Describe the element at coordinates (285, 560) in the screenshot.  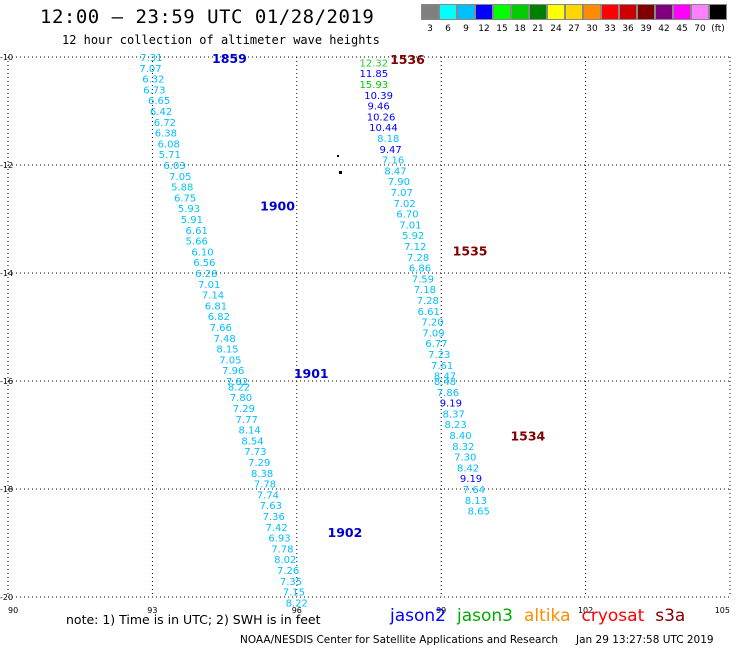
I see `swh-value-label: 8.02` at that location.